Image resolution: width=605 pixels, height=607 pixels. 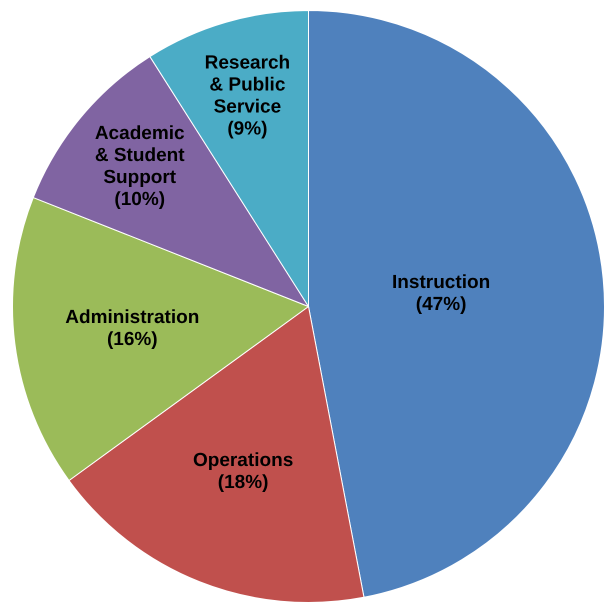 What do you see at coordinates (441, 305) in the screenshot?
I see `data-label: (47%)` at bounding box center [441, 305].